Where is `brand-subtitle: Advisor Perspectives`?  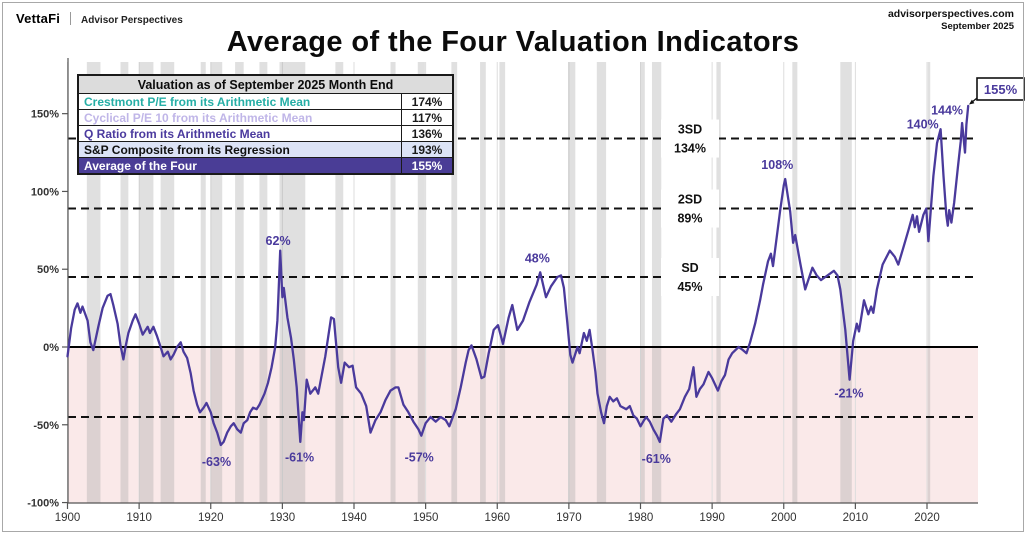
brand-subtitle: Advisor Perspectives is located at coordinates (132, 20).